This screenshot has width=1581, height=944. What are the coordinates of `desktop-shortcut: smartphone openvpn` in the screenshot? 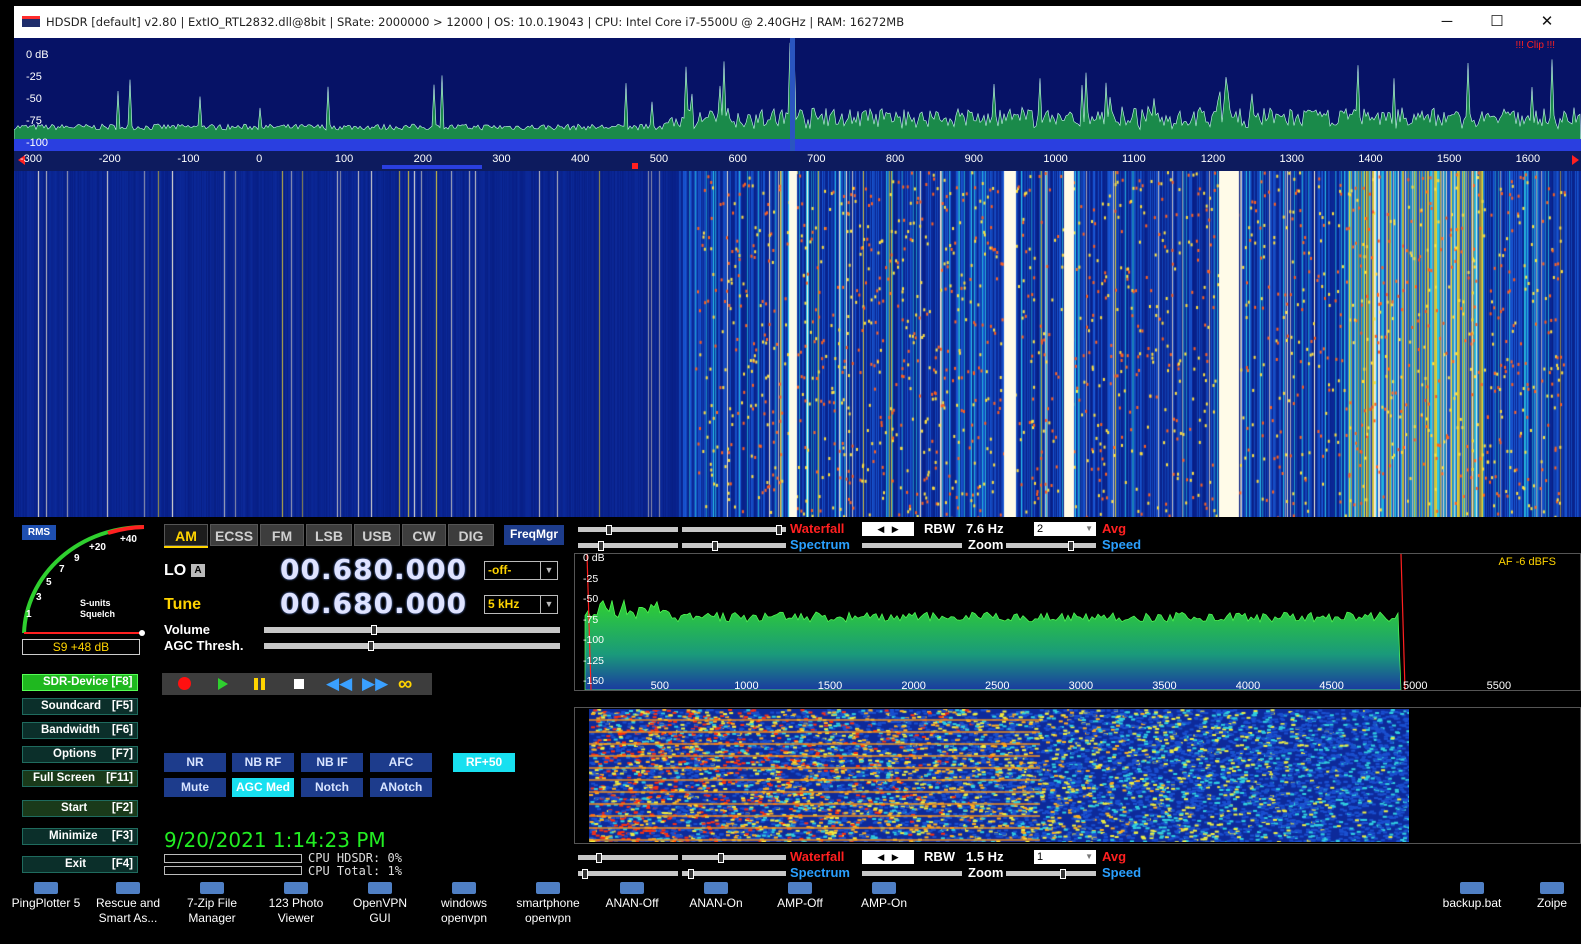 It's located at (548, 904).